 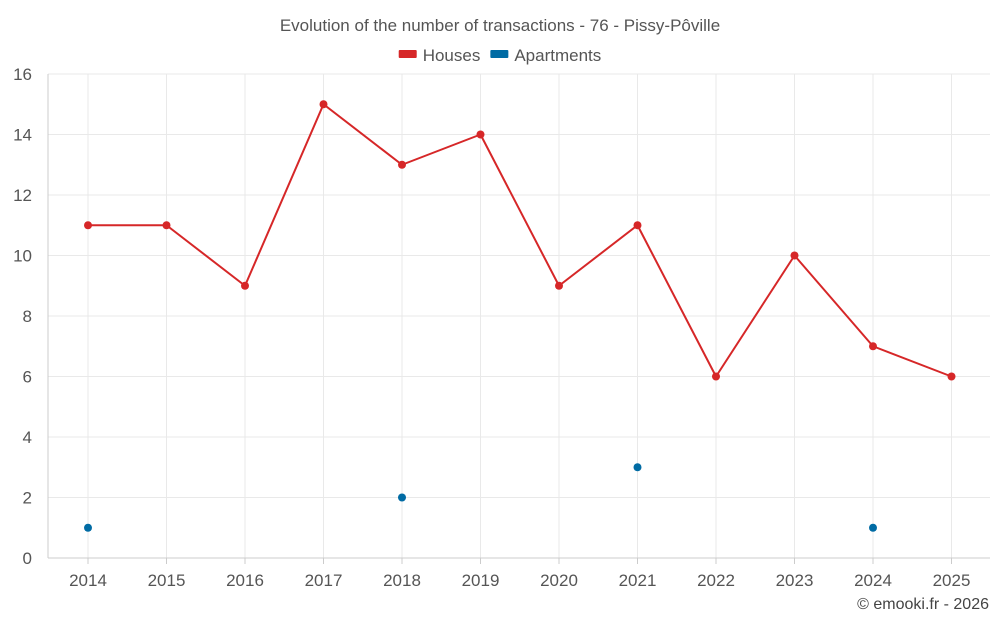 I want to click on legend-swatch-houses, so click(x=407, y=54).